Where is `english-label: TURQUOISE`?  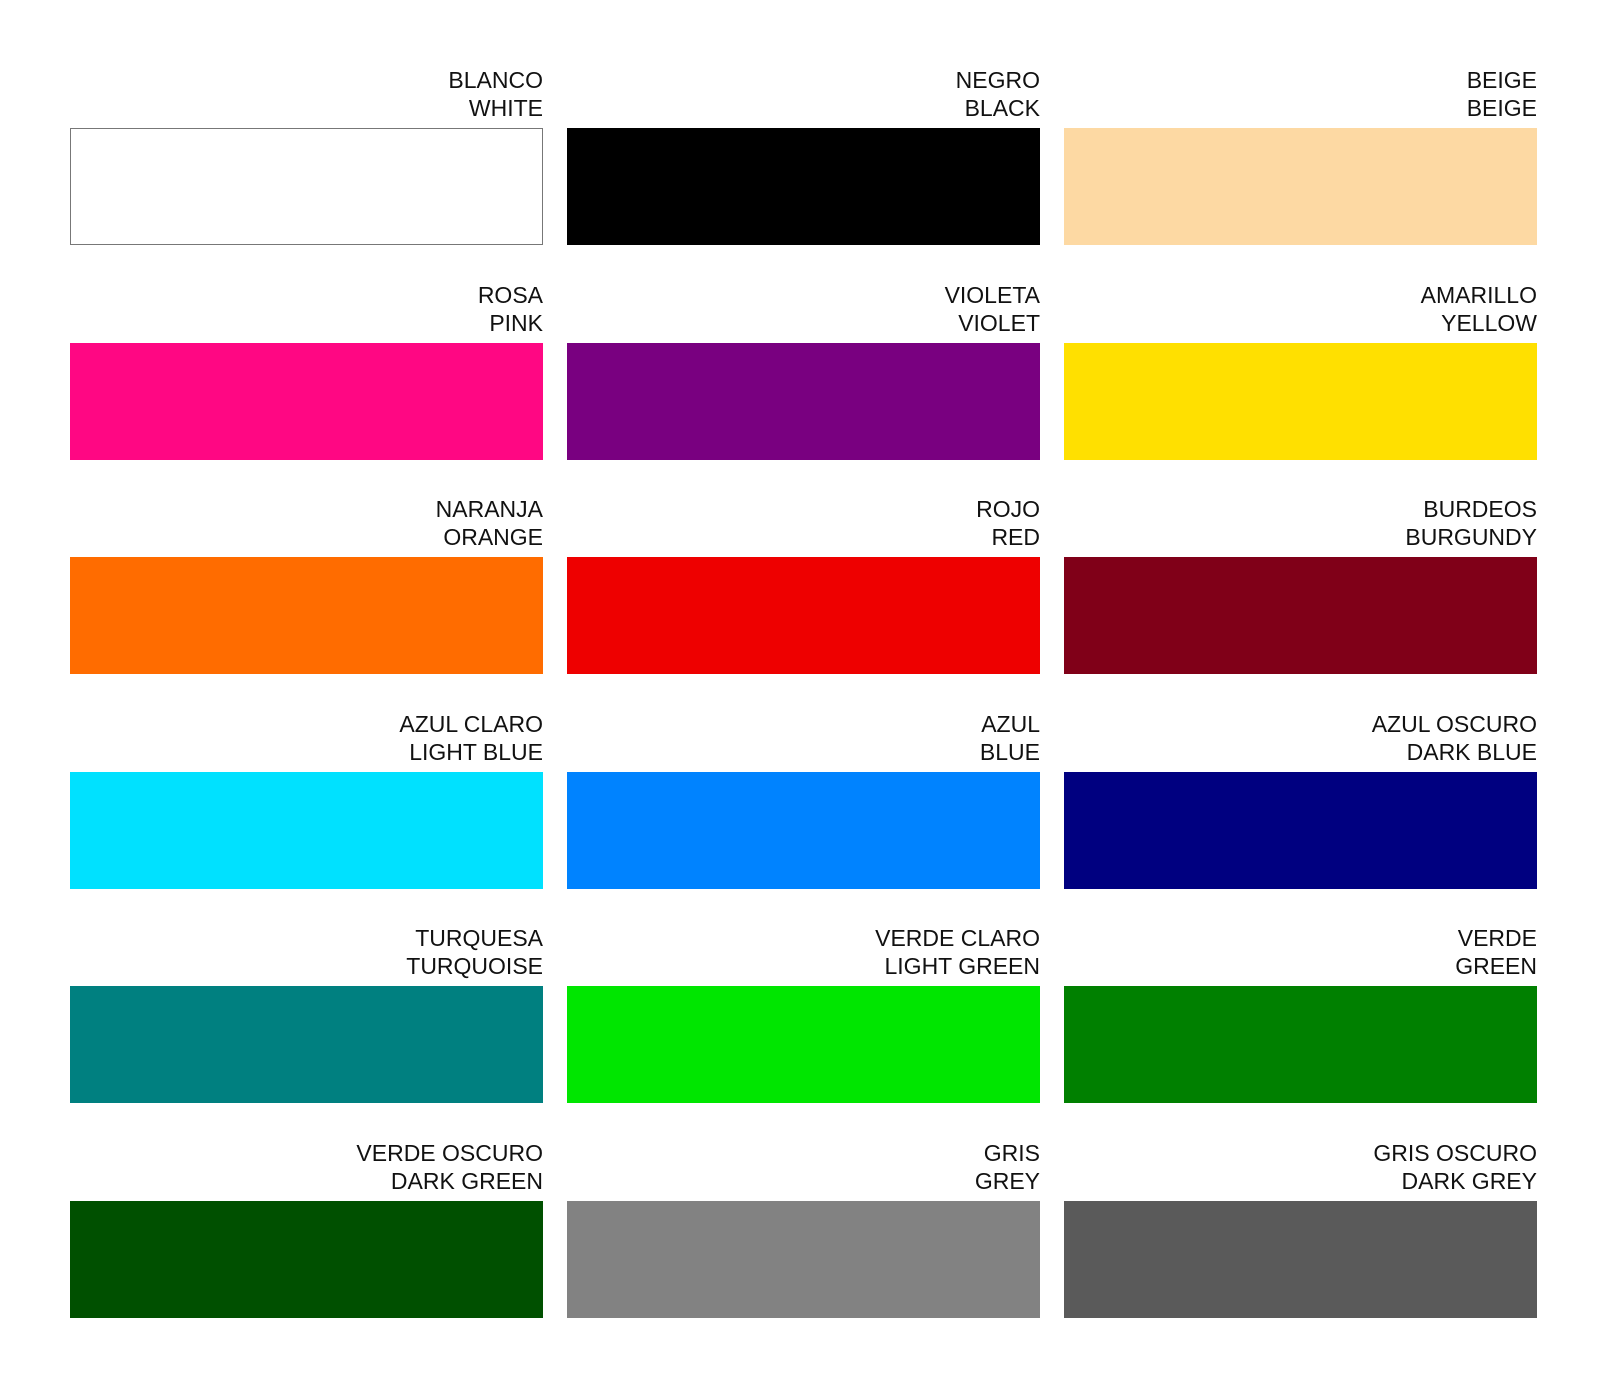 english-label: TURQUOISE is located at coordinates (474, 966).